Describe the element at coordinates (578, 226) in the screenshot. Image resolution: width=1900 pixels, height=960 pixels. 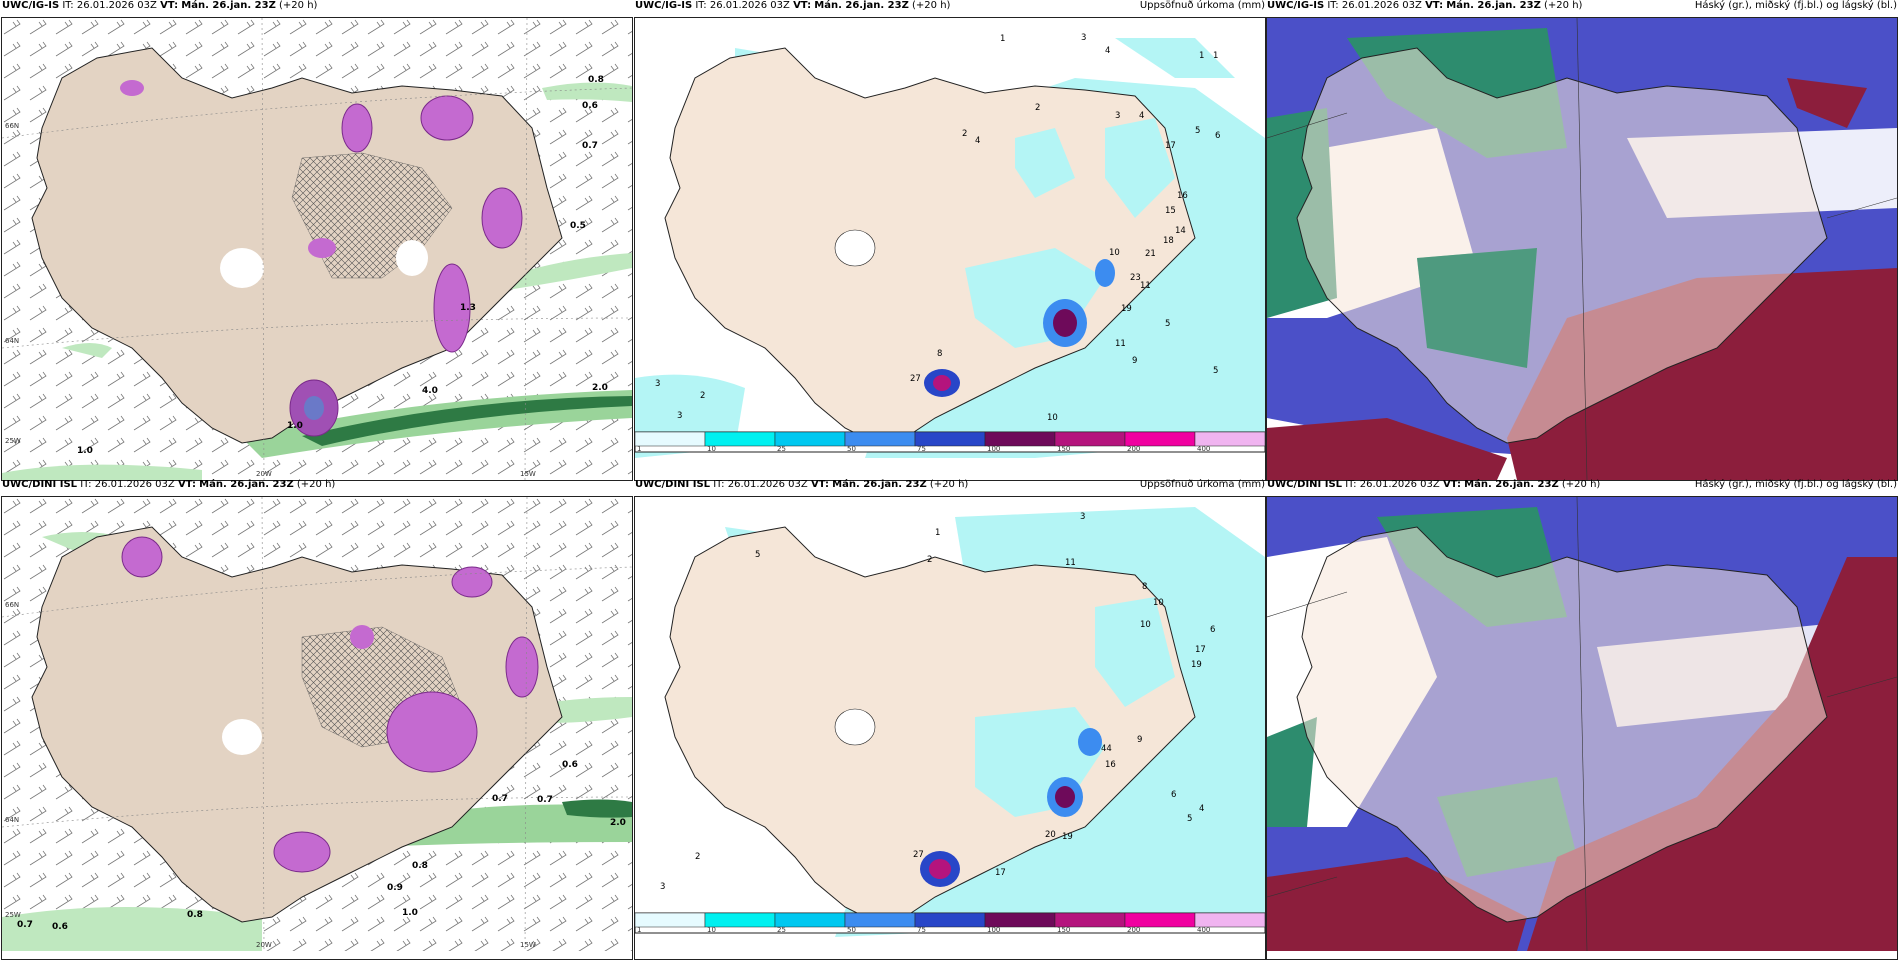
I see `wind-label: 0.5` at that location.